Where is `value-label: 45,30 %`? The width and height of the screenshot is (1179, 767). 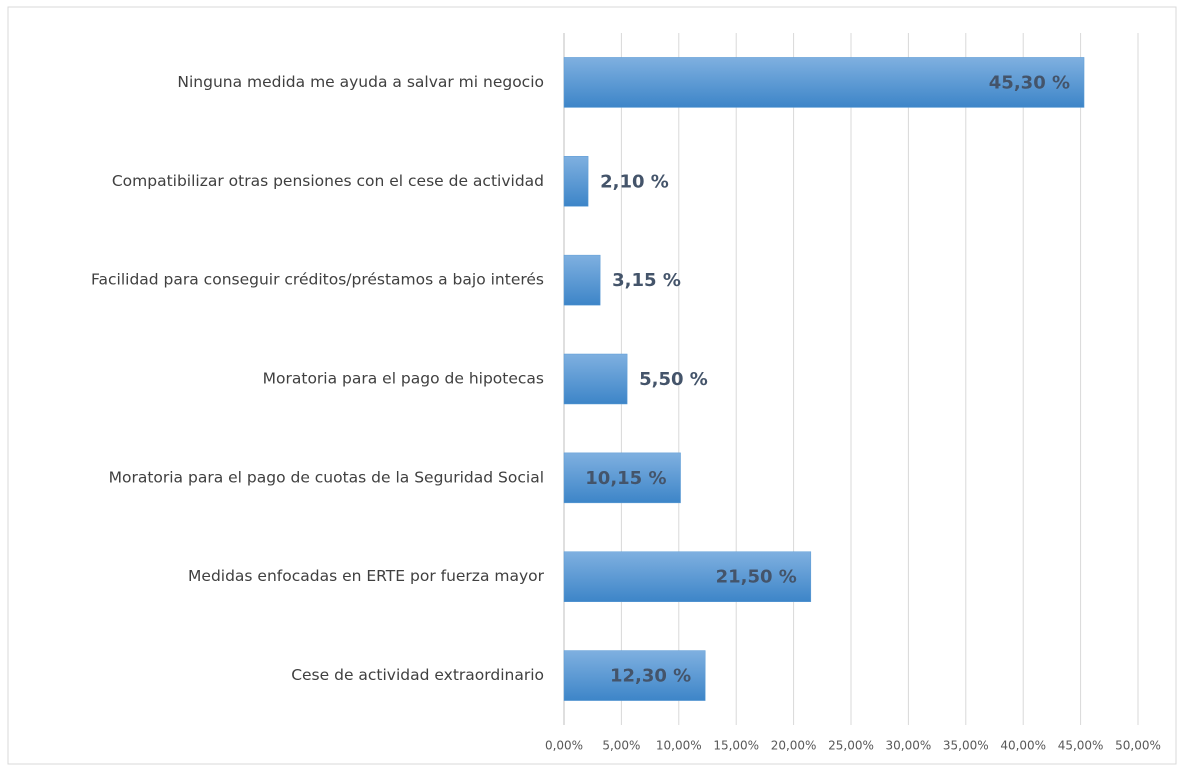 value-label: 45,30 % is located at coordinates (1029, 82).